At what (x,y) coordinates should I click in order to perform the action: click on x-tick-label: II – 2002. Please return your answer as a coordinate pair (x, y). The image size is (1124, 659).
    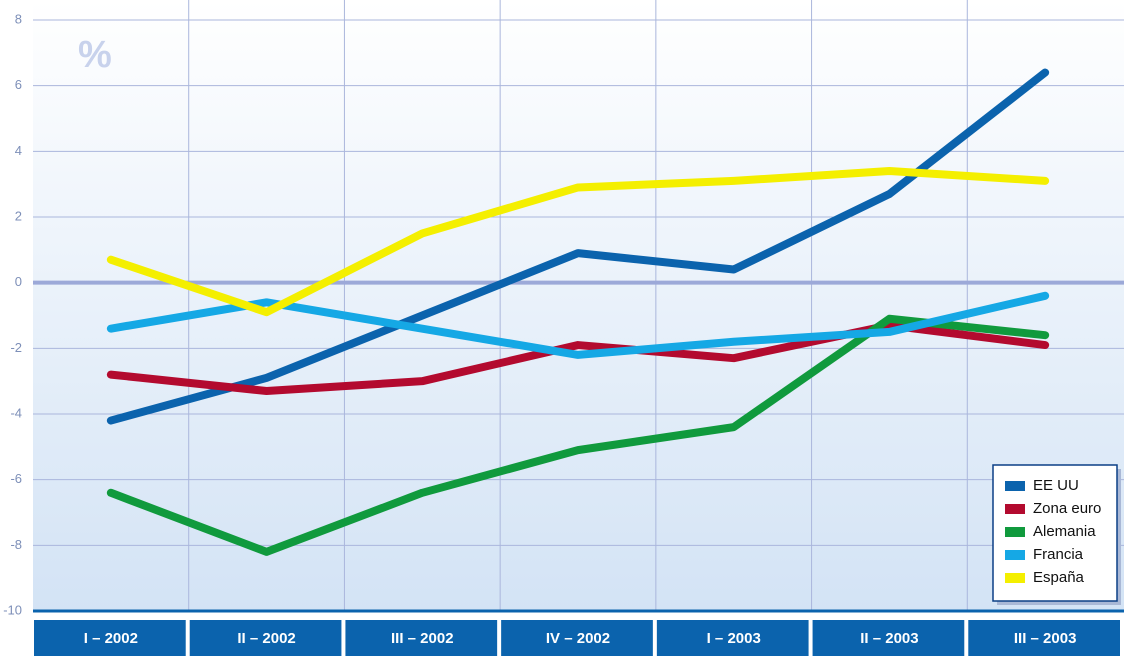
    Looking at the image, I should click on (266, 638).